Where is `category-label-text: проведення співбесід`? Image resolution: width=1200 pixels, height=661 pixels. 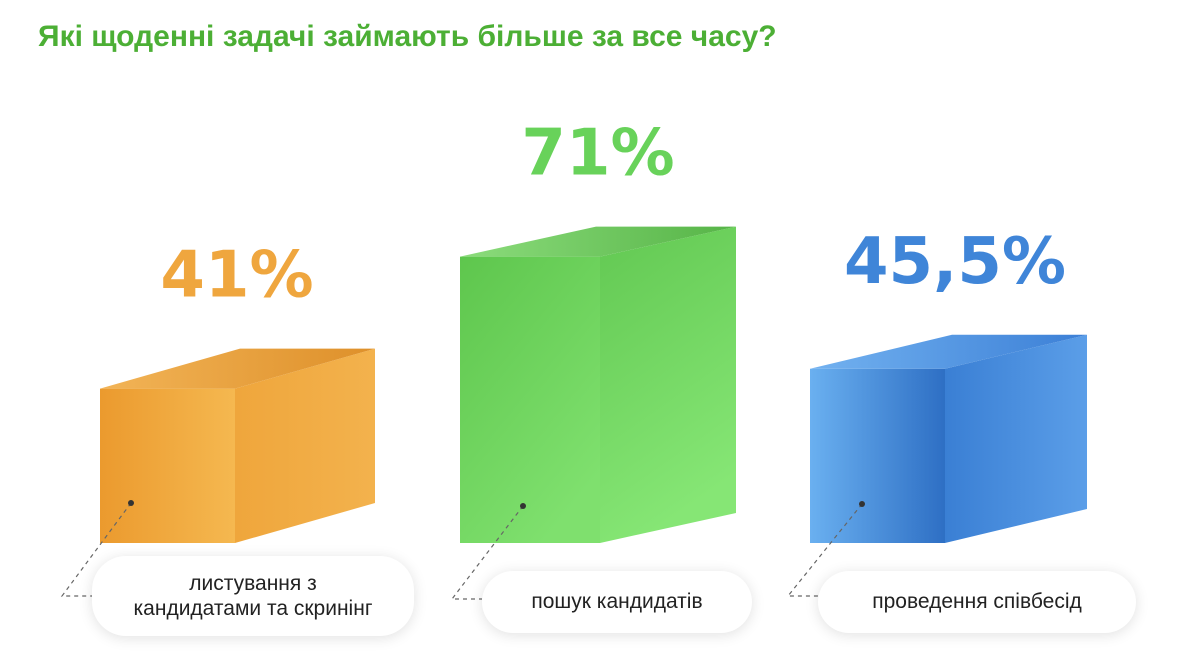 category-label-text: проведення співбесід is located at coordinates (977, 602).